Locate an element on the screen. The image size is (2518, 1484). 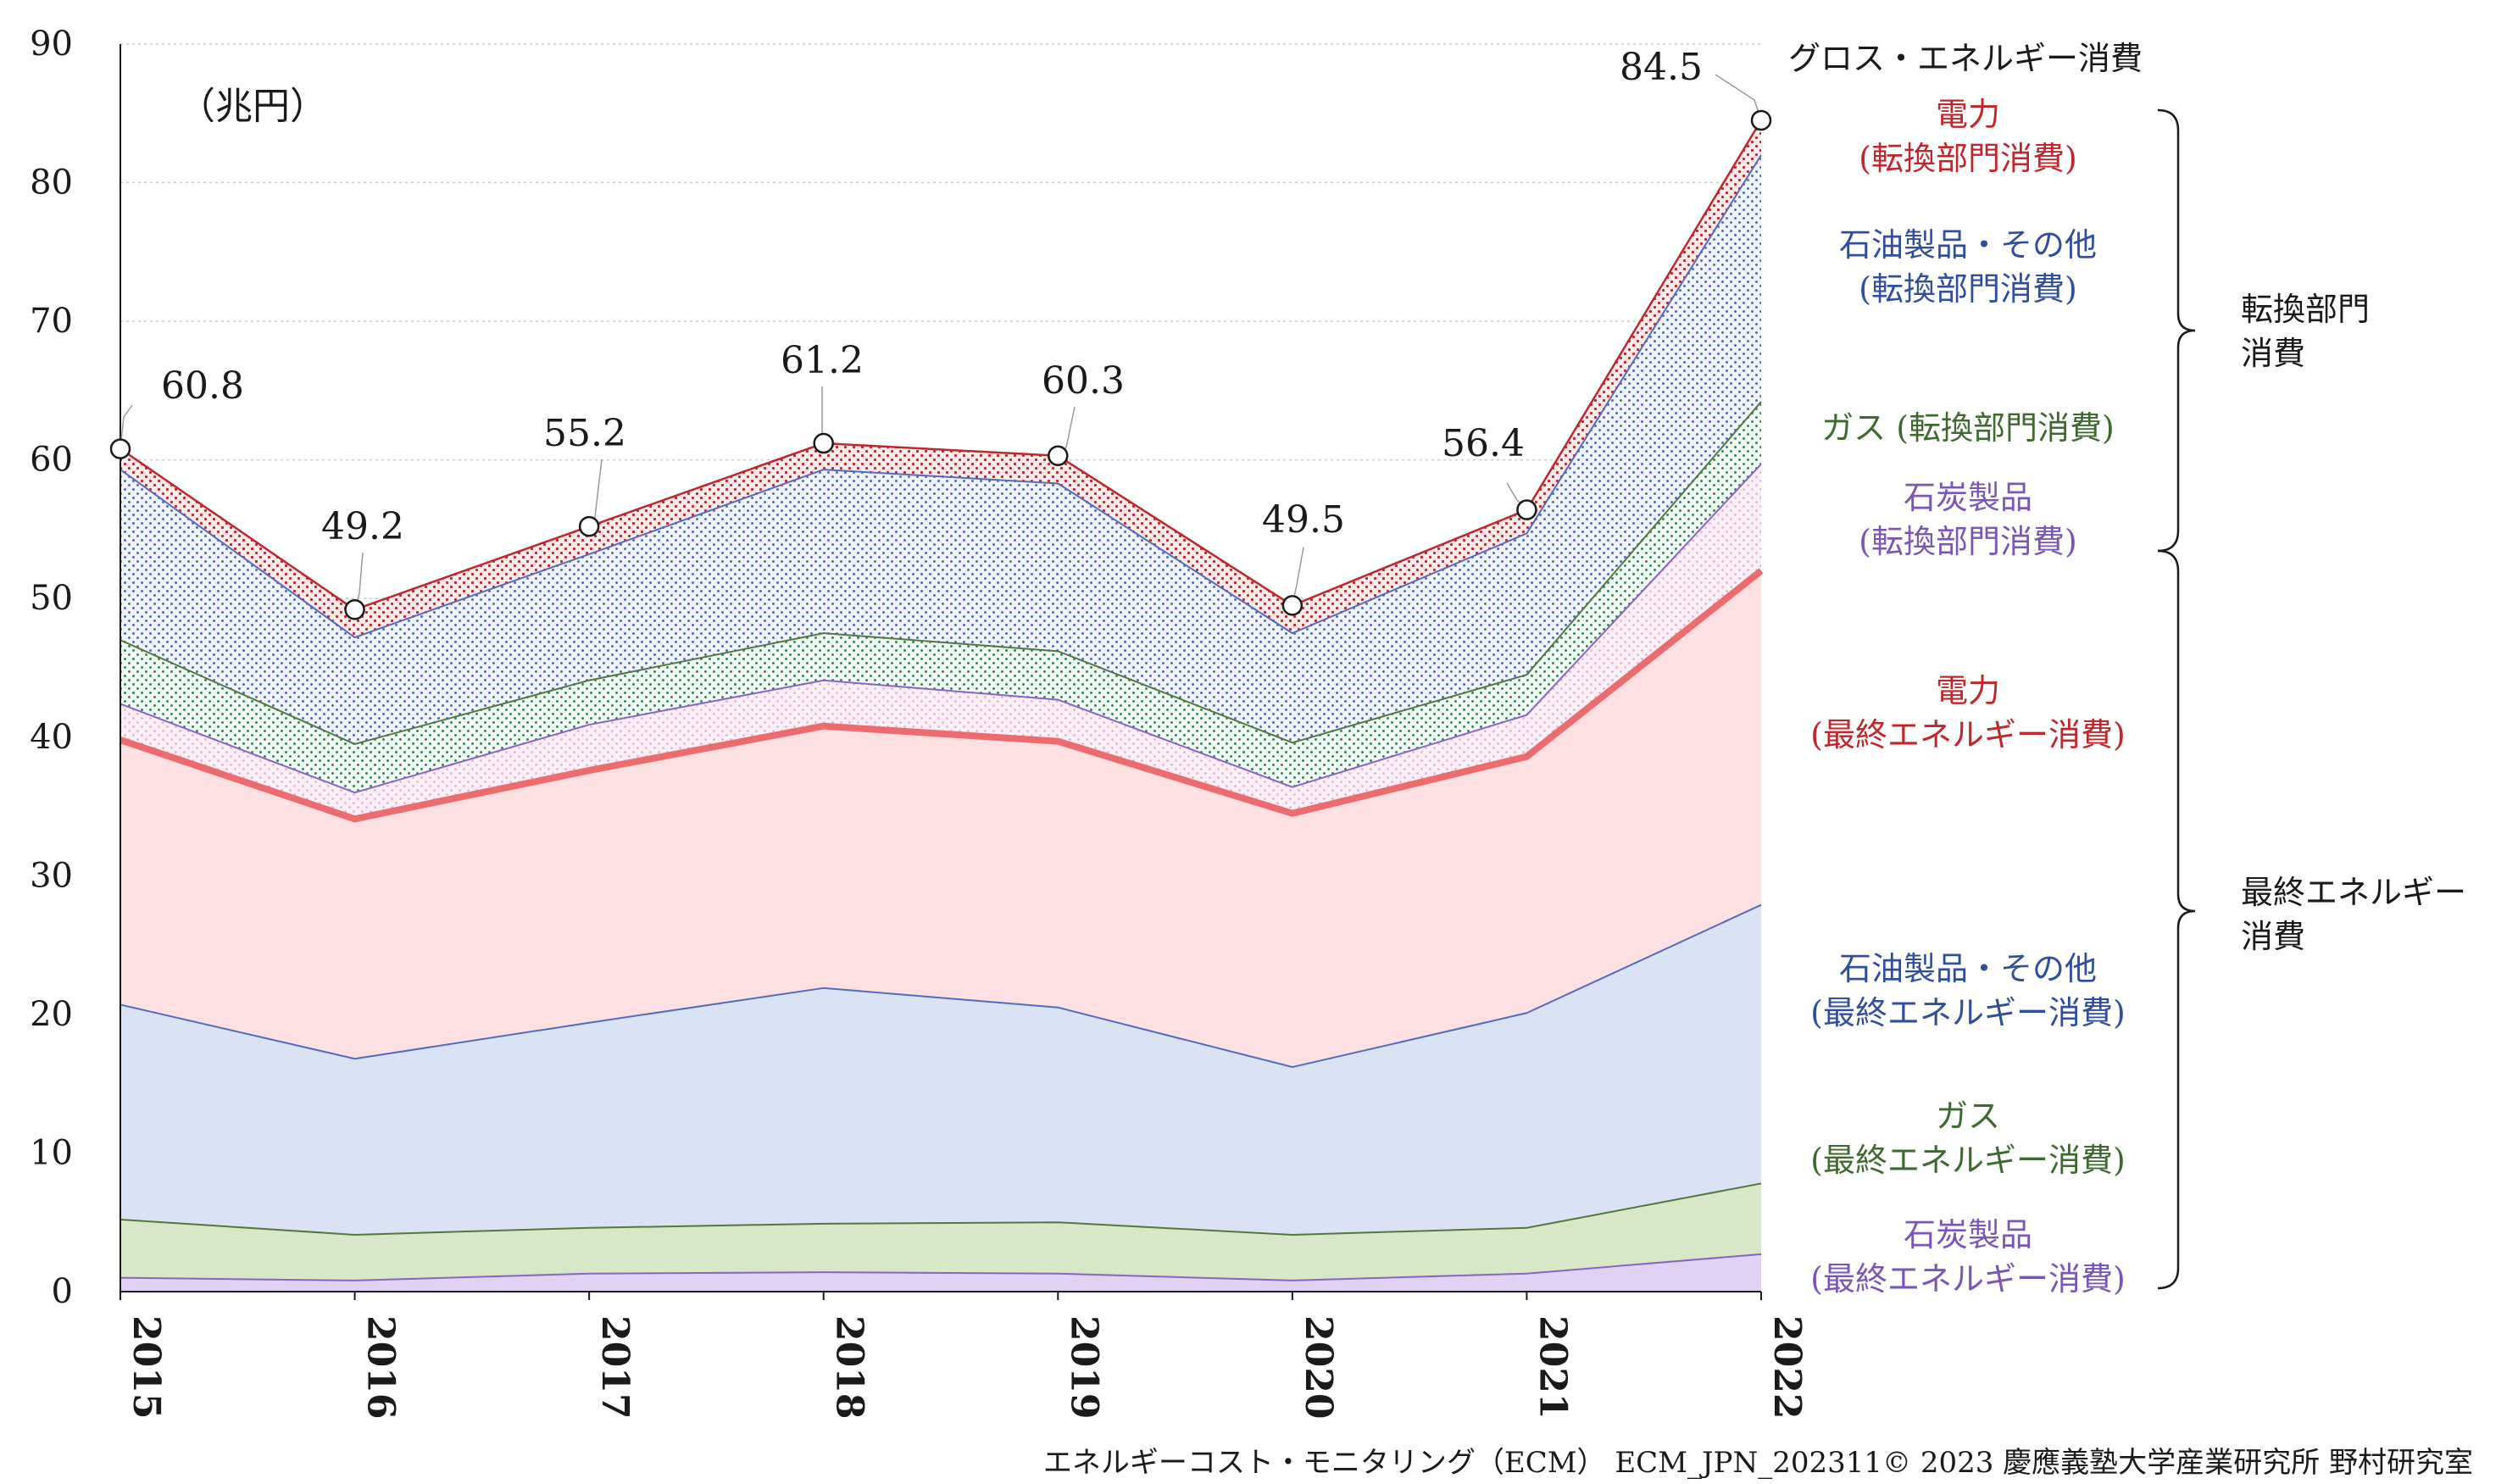
area-coal_final is located at coordinates (940, 1273).